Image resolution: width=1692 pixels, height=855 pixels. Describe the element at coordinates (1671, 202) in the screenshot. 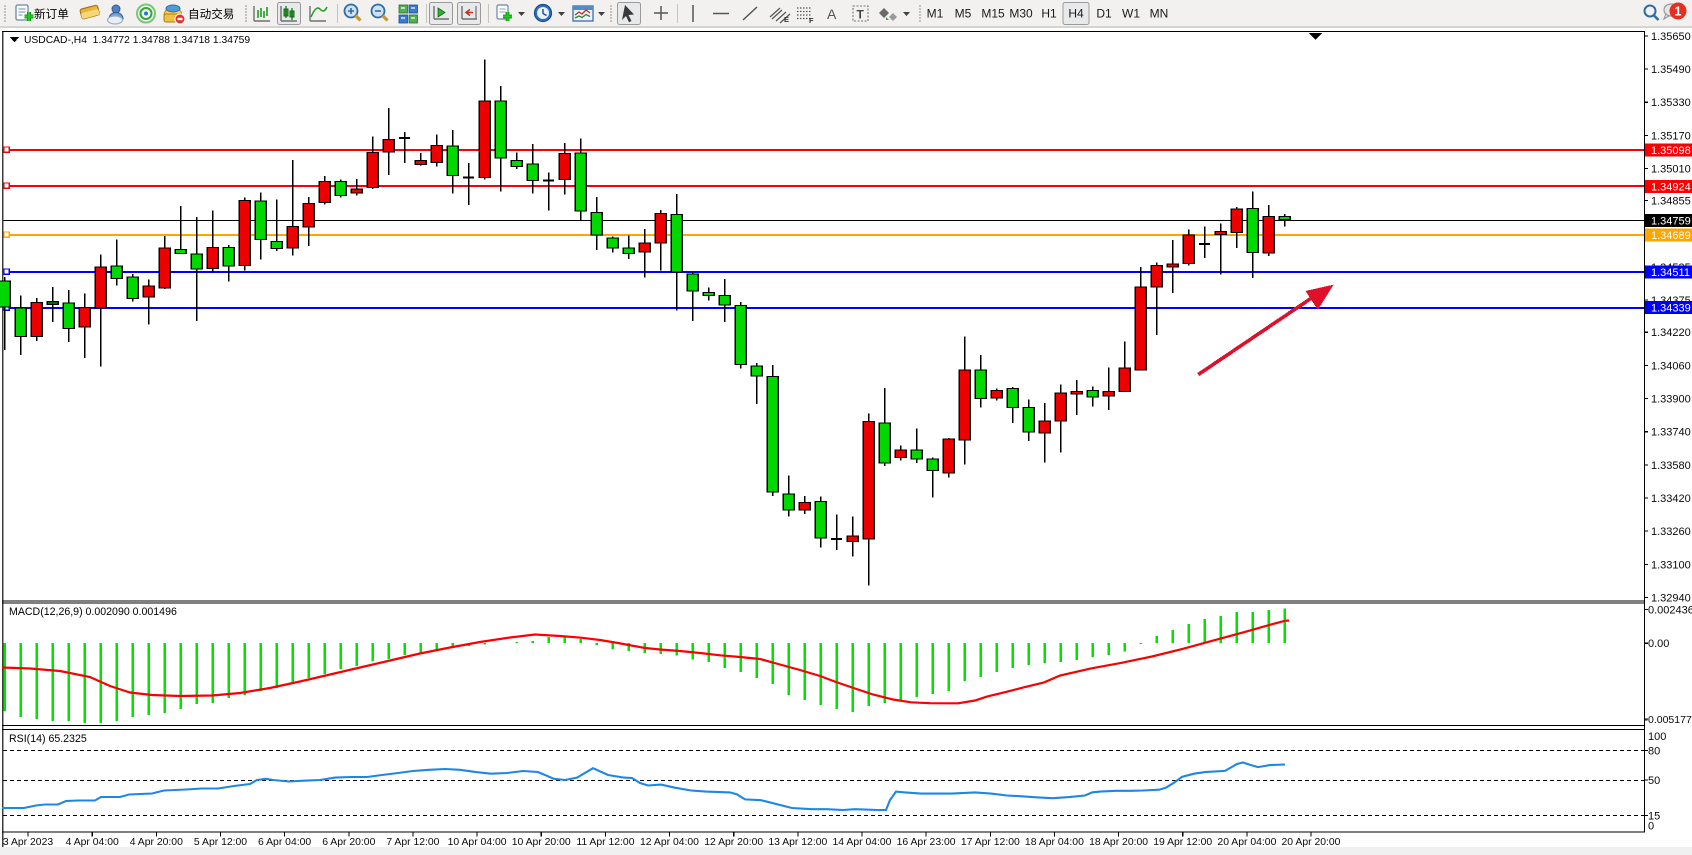

I see `svg-text: 1.34855` at that location.